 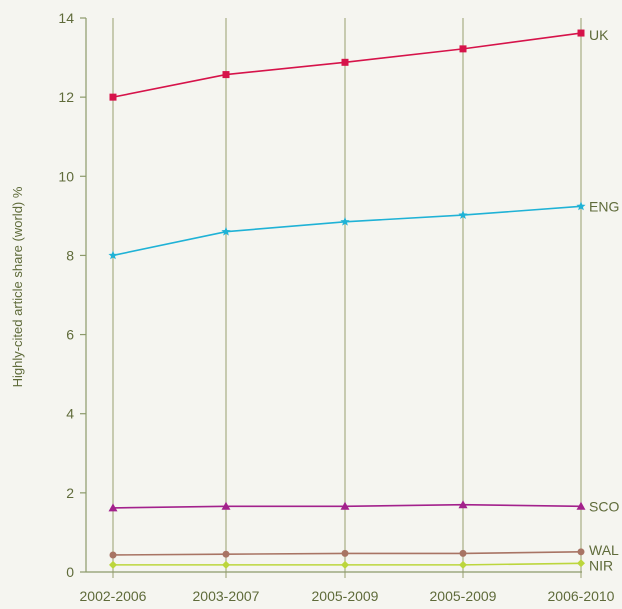 What do you see at coordinates (66, 18) in the screenshot?
I see `y-tick-label: 14` at bounding box center [66, 18].